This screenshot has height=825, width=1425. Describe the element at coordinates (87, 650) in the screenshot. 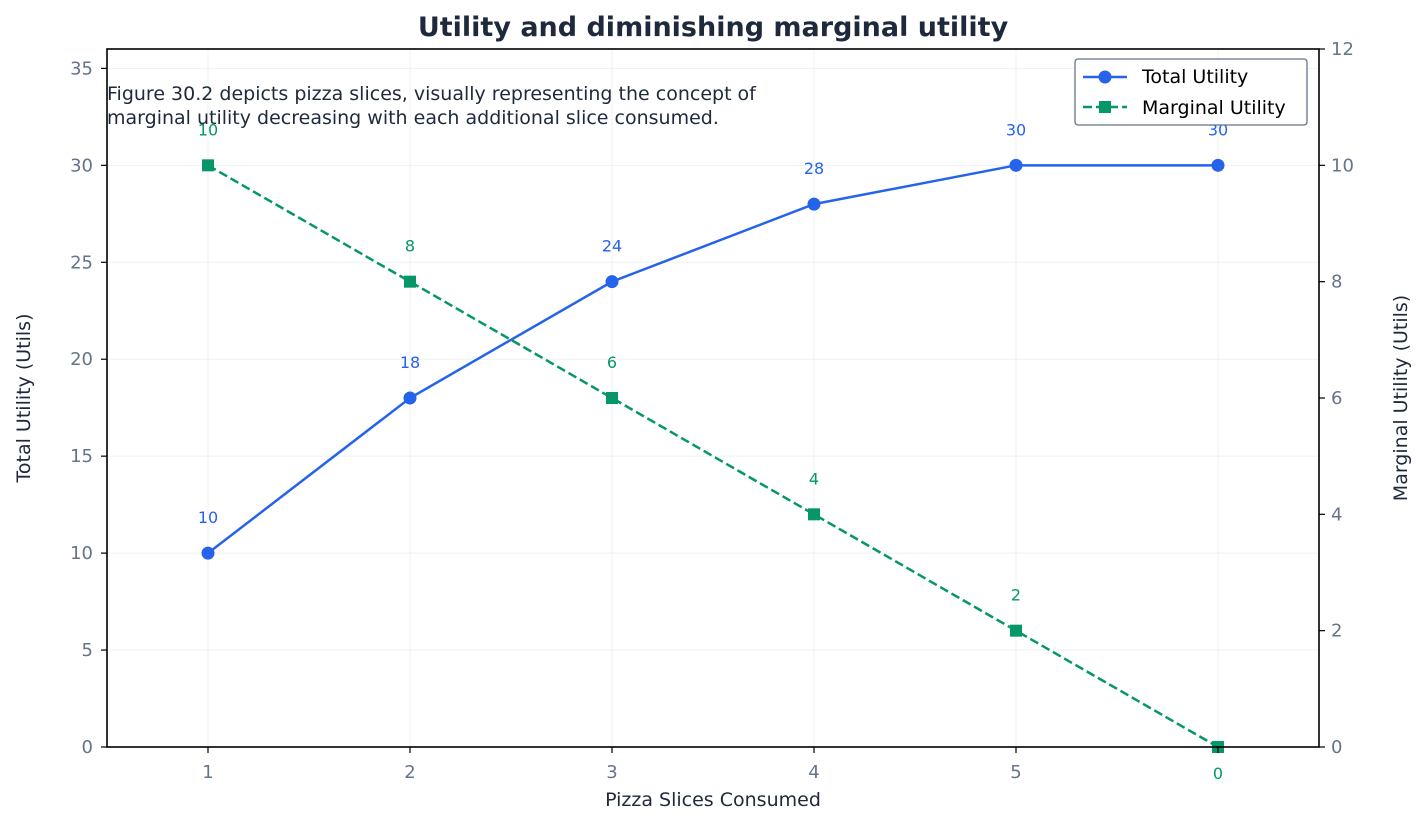

I see `y-tick-label: 5` at that location.